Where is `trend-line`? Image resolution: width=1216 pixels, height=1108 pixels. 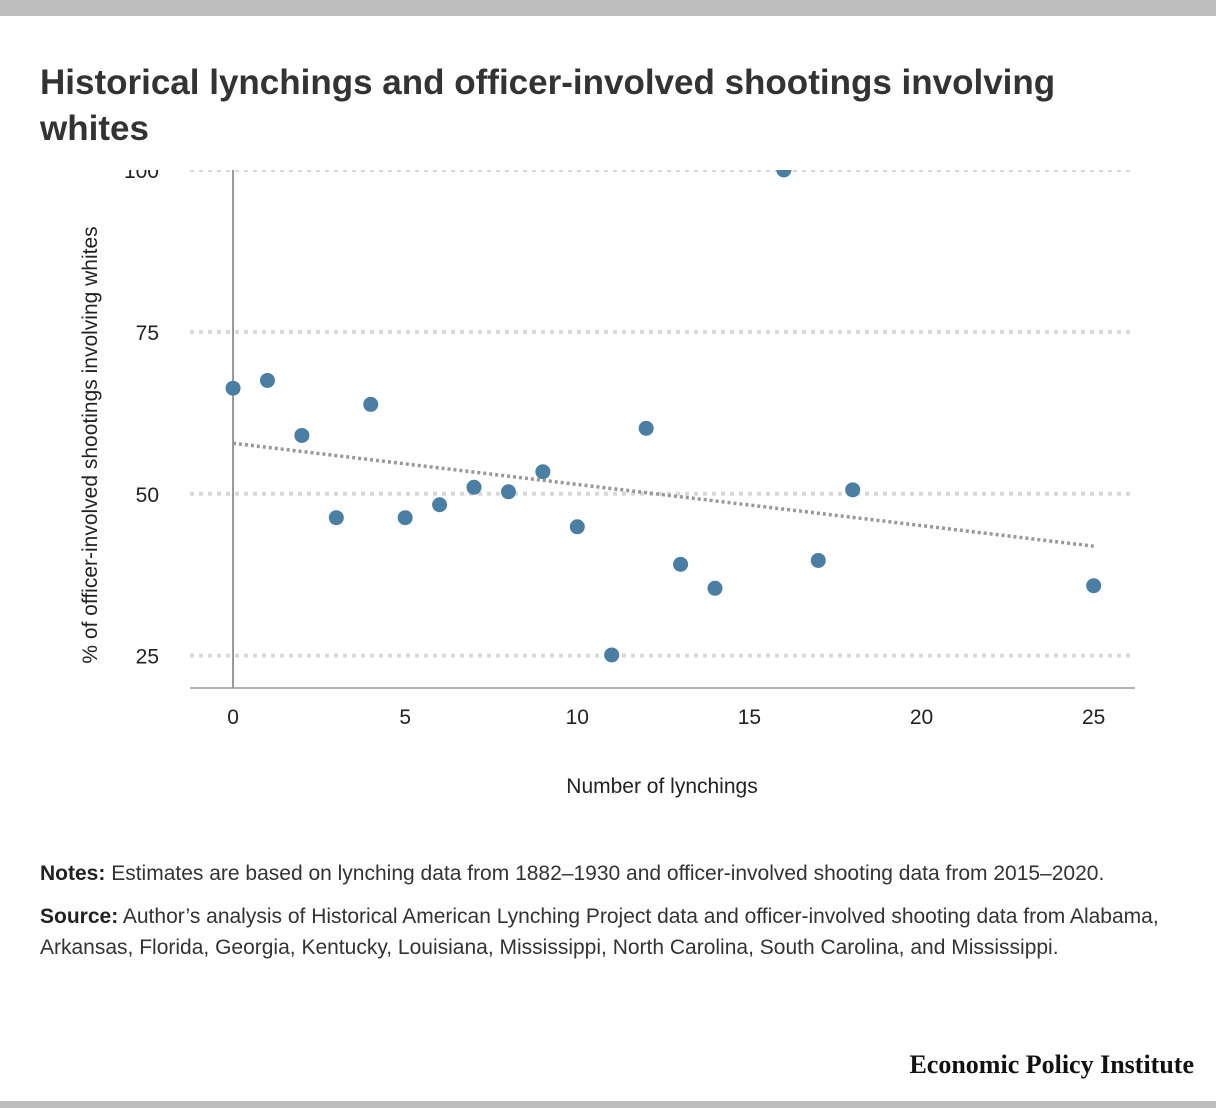 trend-line is located at coordinates (663, 494).